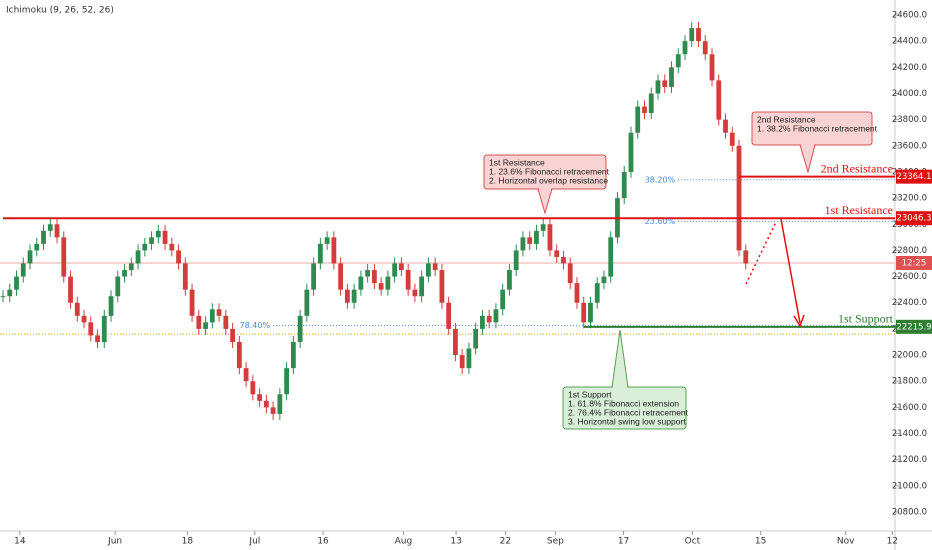 The width and height of the screenshot is (932, 550). What do you see at coordinates (909, 68) in the screenshot?
I see `y-tick-label: 24200.0` at bounding box center [909, 68].